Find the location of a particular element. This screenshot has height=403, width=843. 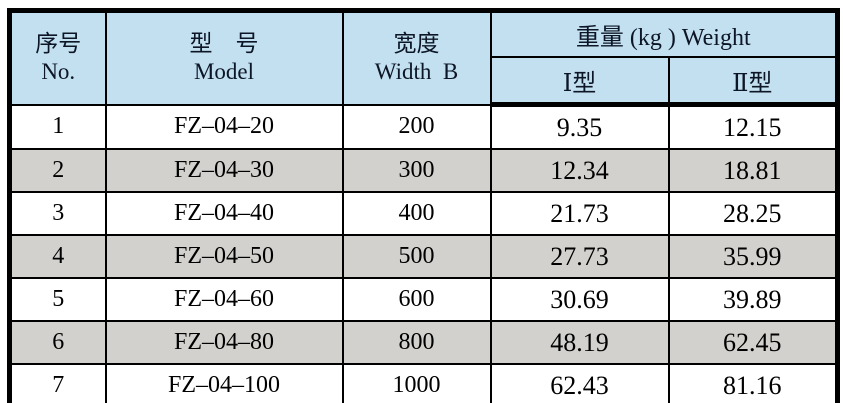

header-no-zh: 序号 is located at coordinates (58, 43).